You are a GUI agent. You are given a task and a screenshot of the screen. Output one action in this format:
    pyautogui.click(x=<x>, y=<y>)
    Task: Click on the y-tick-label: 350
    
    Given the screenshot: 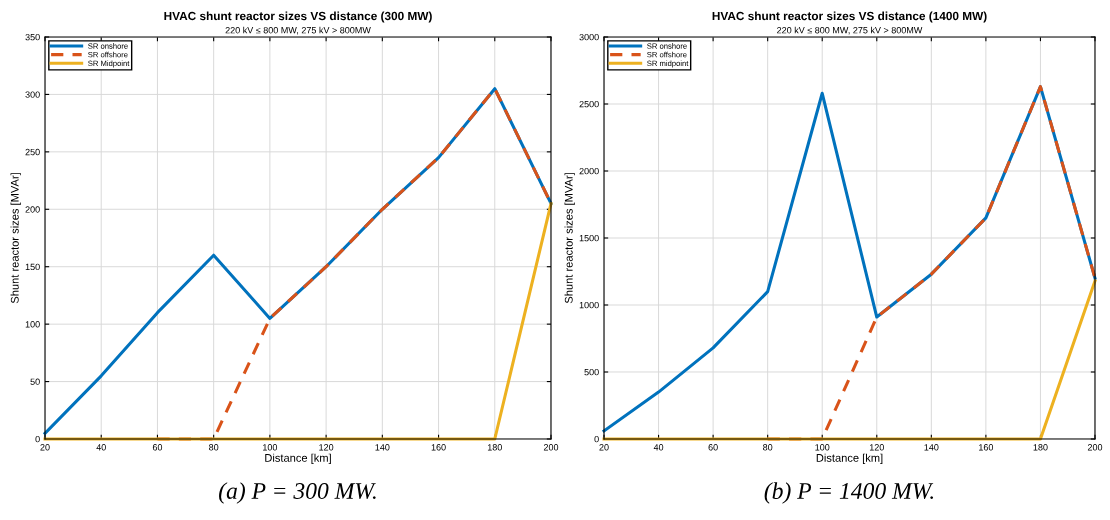 What is the action you would take?
    pyautogui.click(x=32, y=37)
    